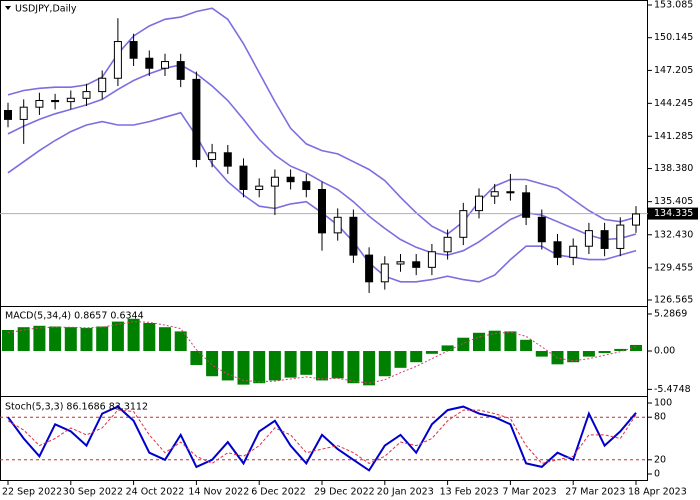 The image size is (700, 500). I want to click on x-tick-label: 29 Dec 2022, so click(344, 492).